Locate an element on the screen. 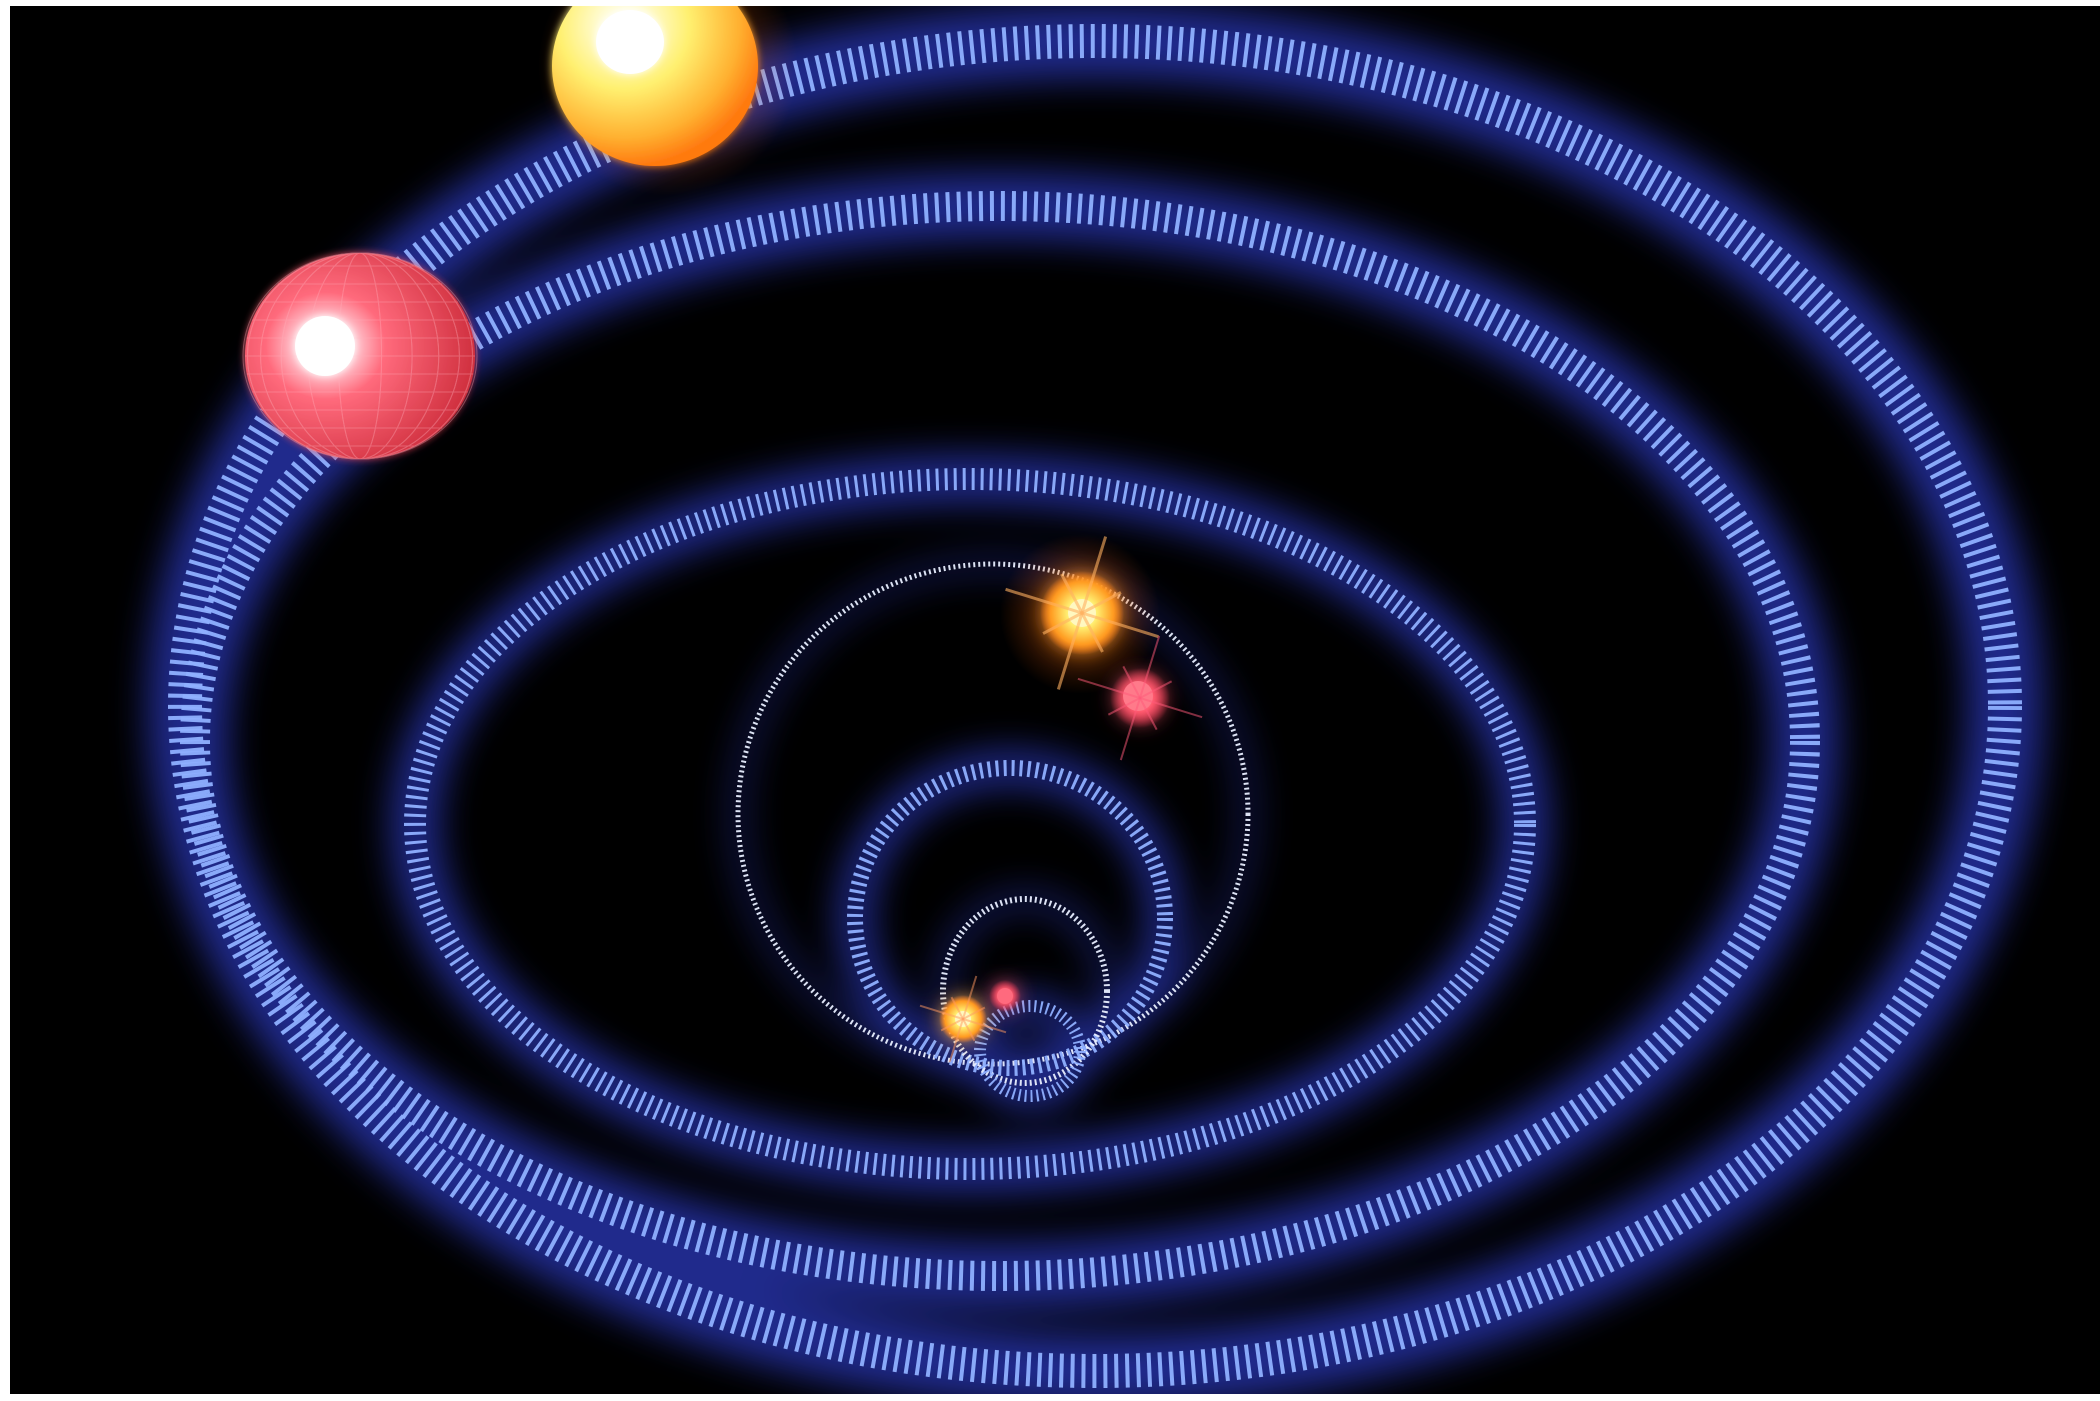 This screenshot has height=1401, width=2100. orange-star-small-flare is located at coordinates (963, 1019).